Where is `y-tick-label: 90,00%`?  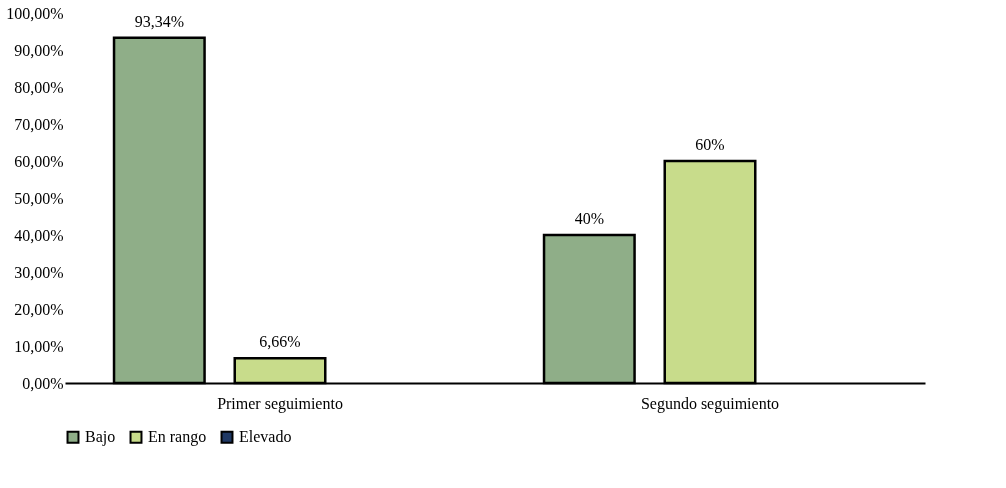 y-tick-label: 90,00% is located at coordinates (39, 50).